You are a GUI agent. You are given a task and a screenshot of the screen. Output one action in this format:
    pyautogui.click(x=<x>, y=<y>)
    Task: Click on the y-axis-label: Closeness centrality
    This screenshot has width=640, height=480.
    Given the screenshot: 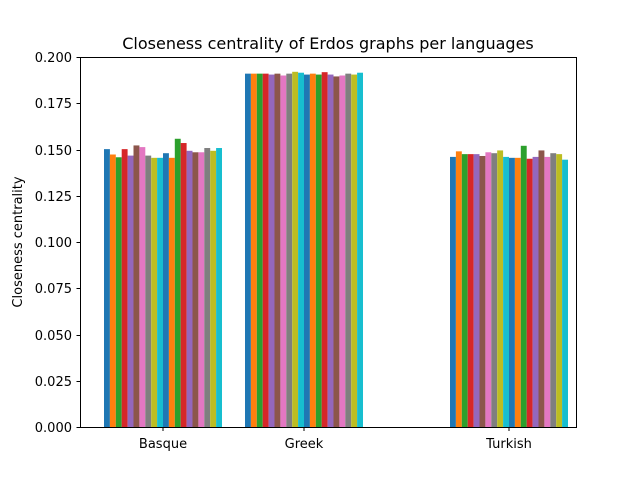 What is the action you would take?
    pyautogui.click(x=18, y=241)
    